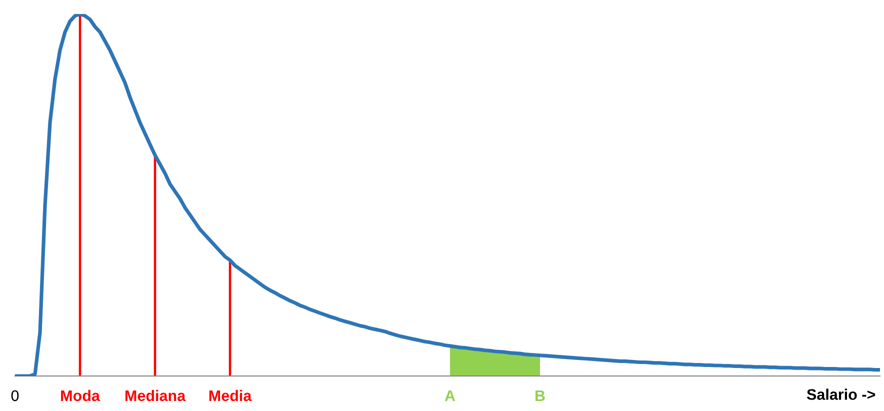 The height and width of the screenshot is (411, 884). I want to click on x-axis-title: Salario ->, so click(841, 394).